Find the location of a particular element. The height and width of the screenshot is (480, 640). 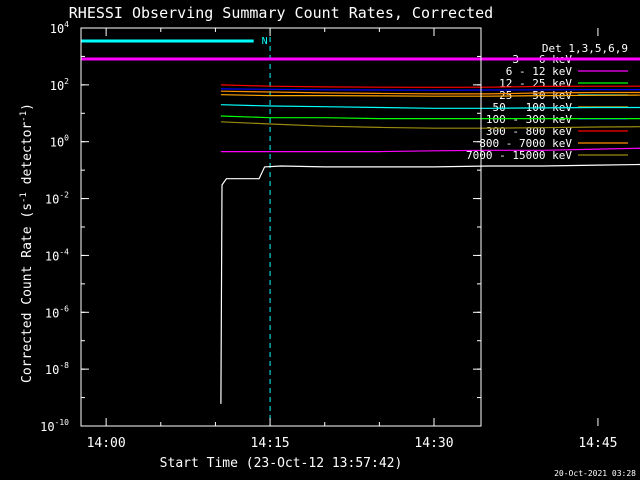

y-axis-label: Corrected Count Rate (s-1 detector-1) is located at coordinates (27, 243).